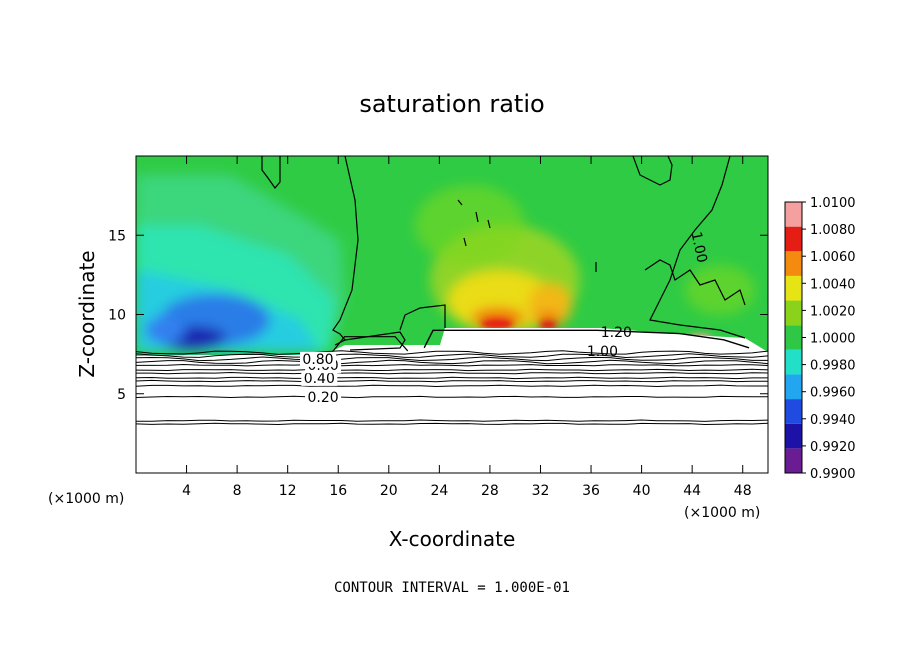 The width and height of the screenshot is (904, 654). I want to click on colorbar-level-label: 1.0000, so click(833, 339).